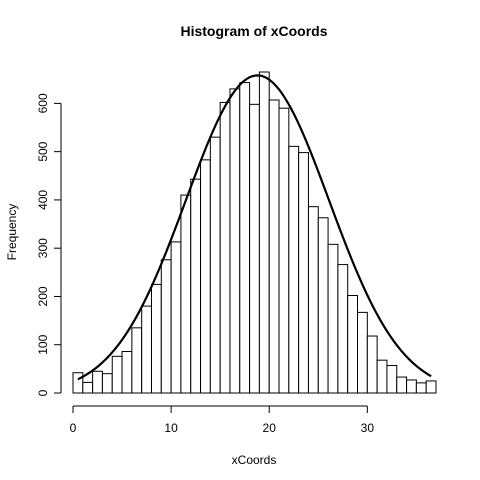  I want to click on y-tick-label: 200, so click(43, 296).